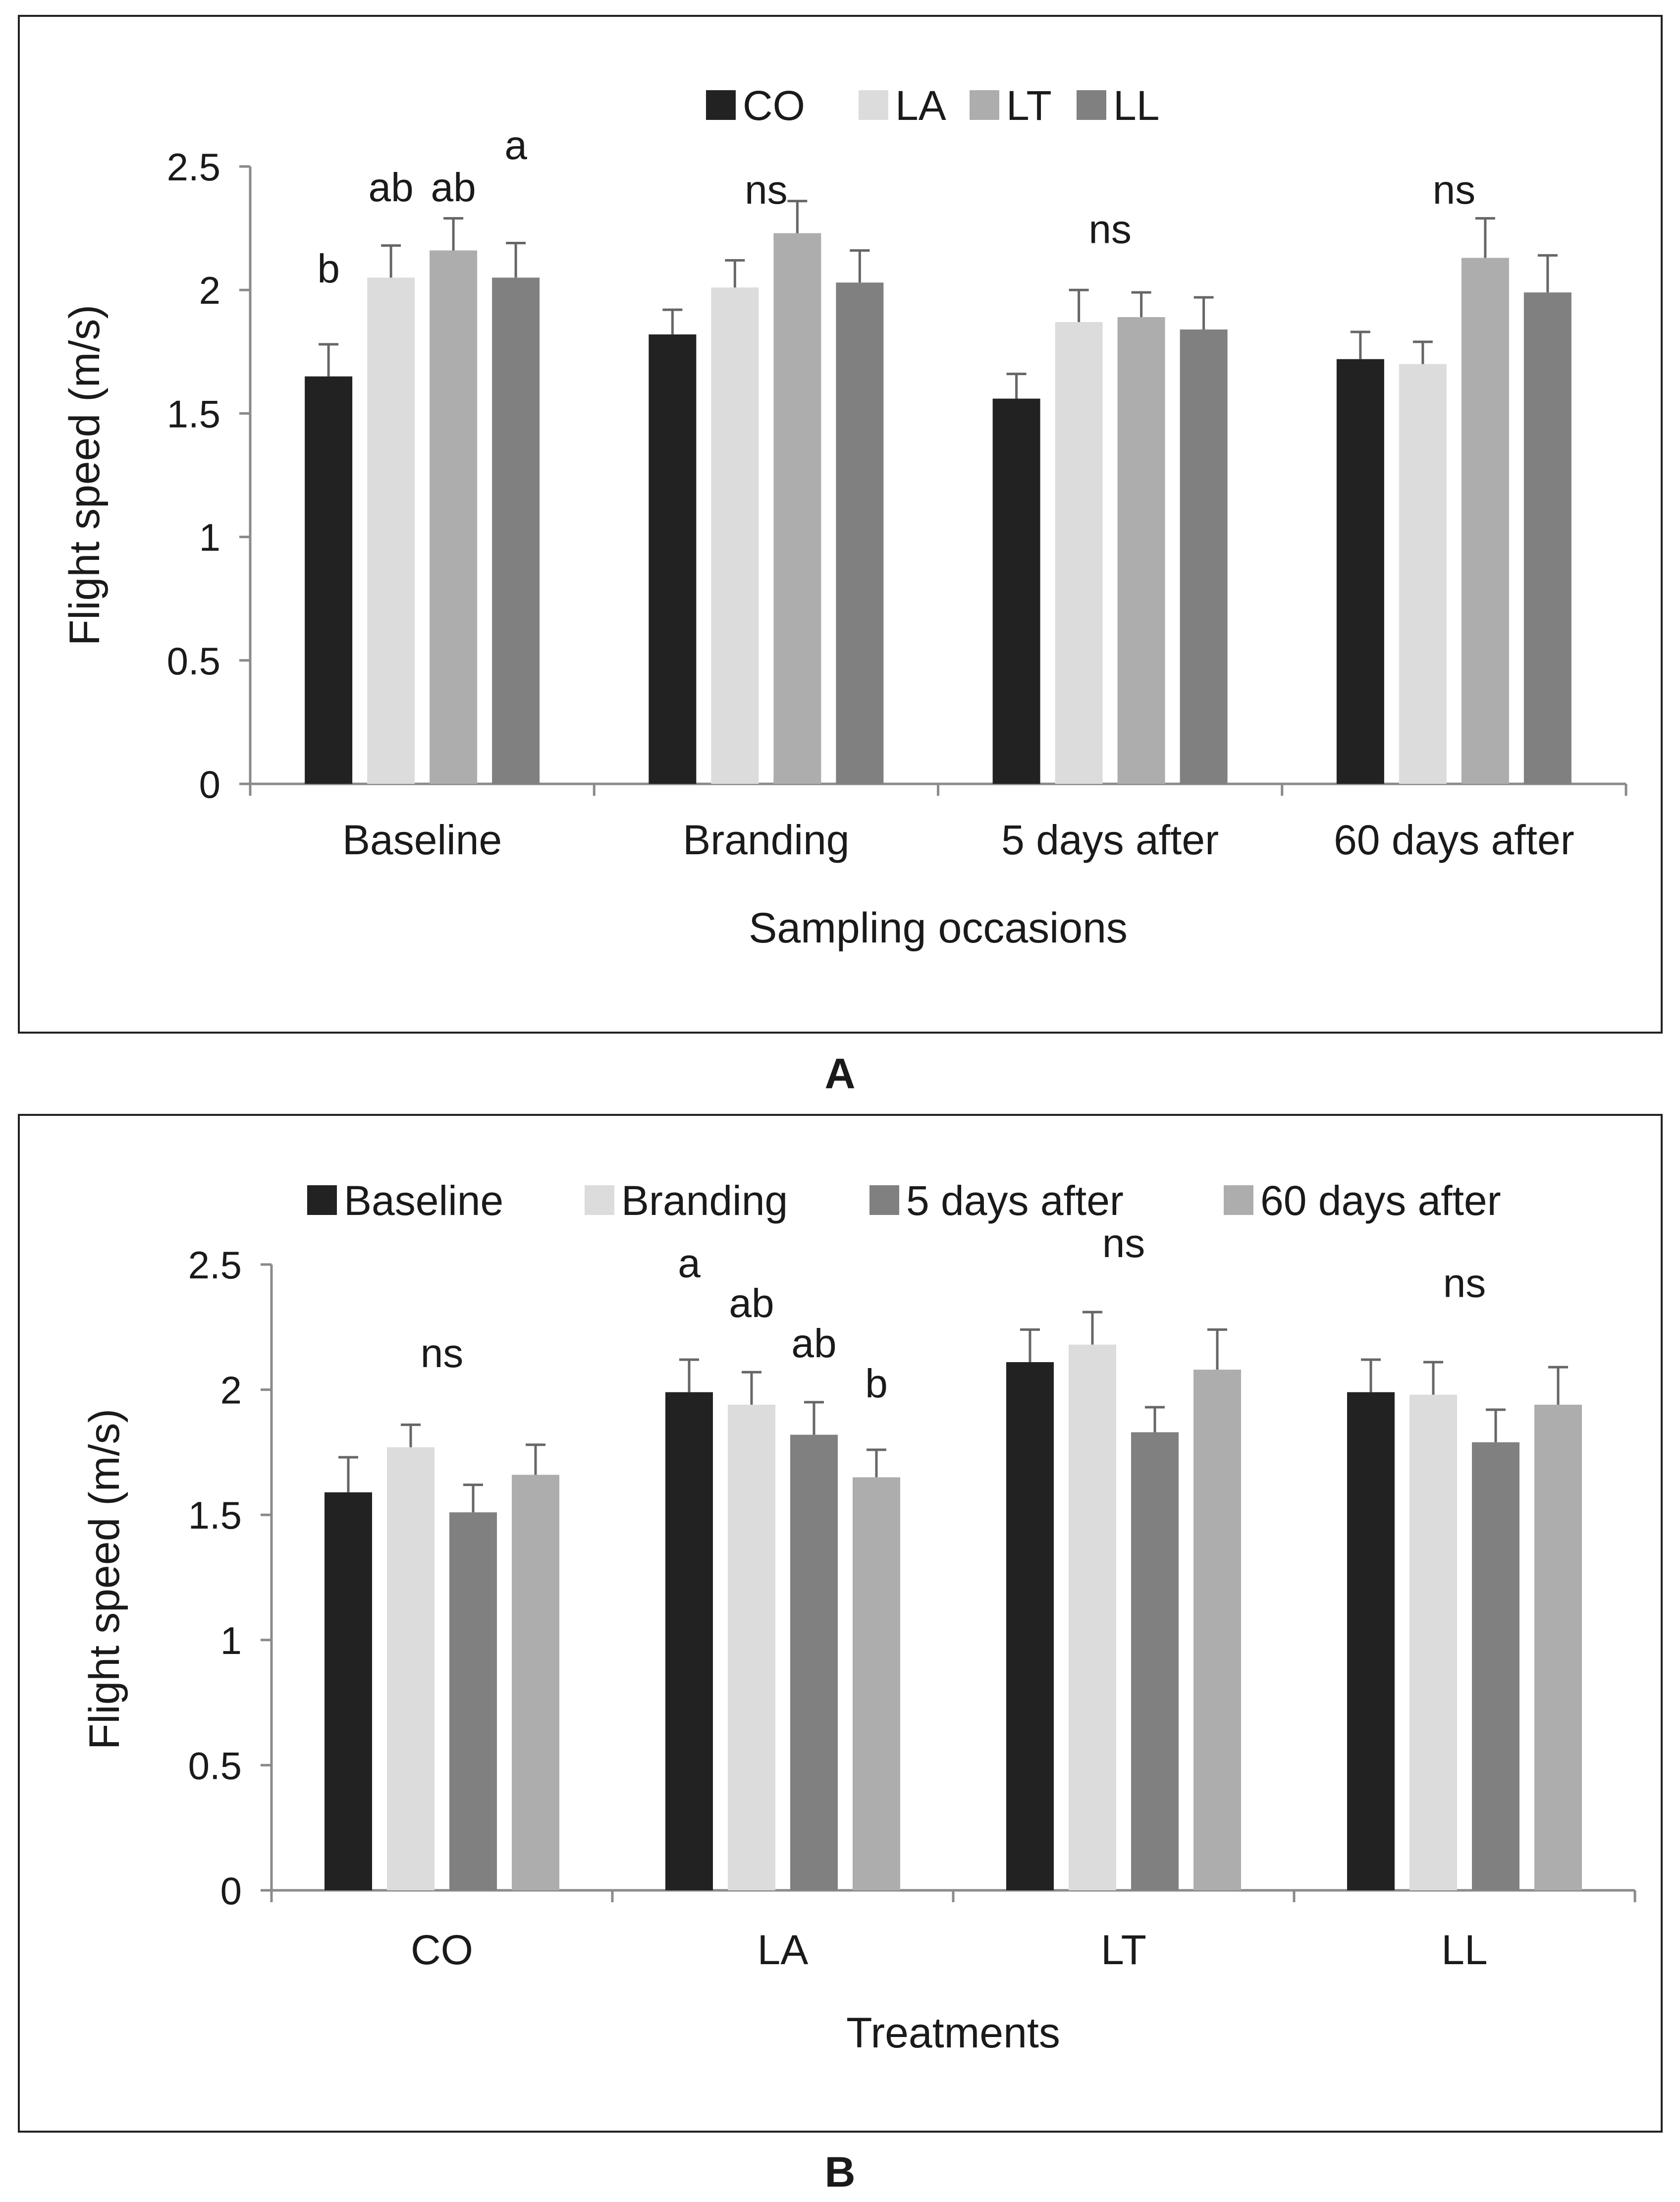  I want to click on bar-lt-5-days-after, so click(1141, 550).